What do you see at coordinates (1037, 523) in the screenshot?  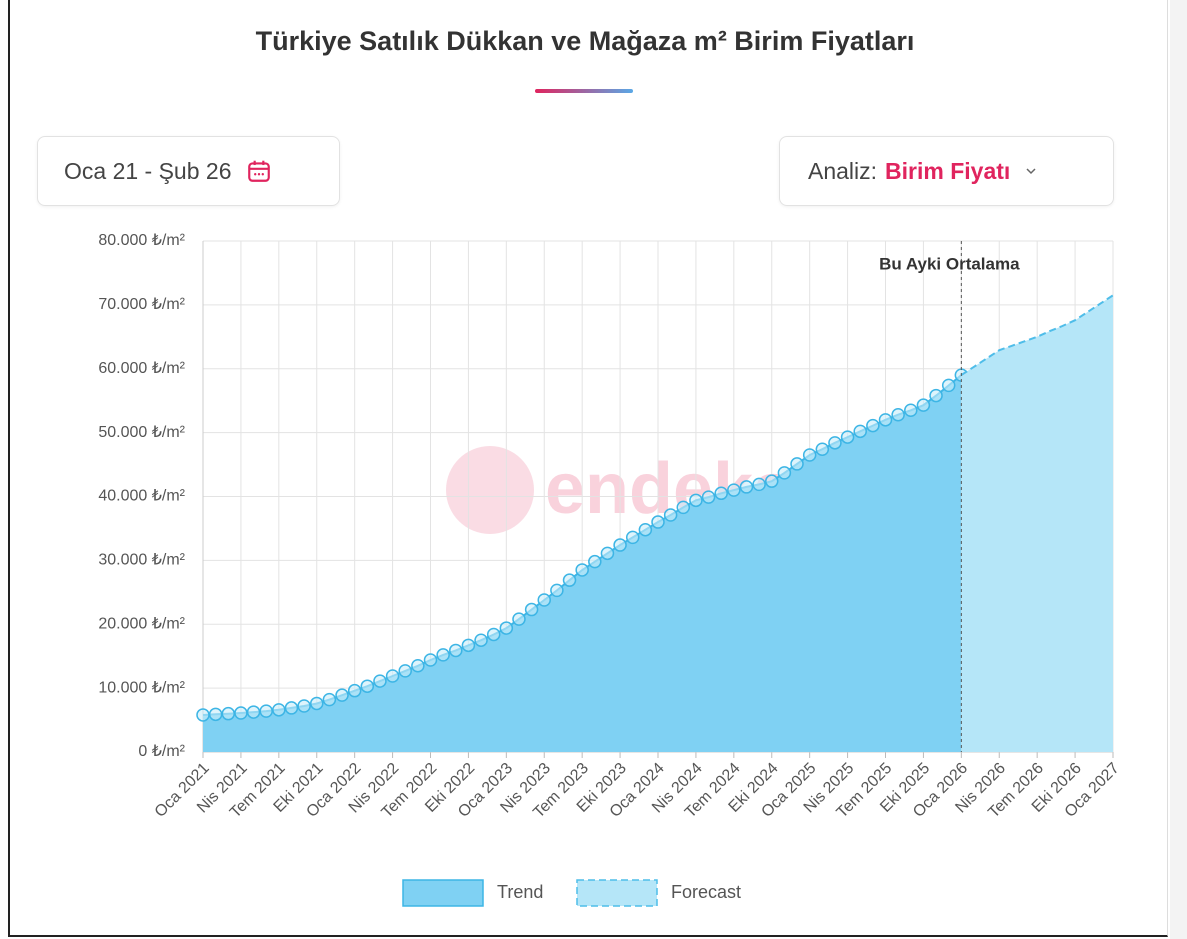 I see `area` at bounding box center [1037, 523].